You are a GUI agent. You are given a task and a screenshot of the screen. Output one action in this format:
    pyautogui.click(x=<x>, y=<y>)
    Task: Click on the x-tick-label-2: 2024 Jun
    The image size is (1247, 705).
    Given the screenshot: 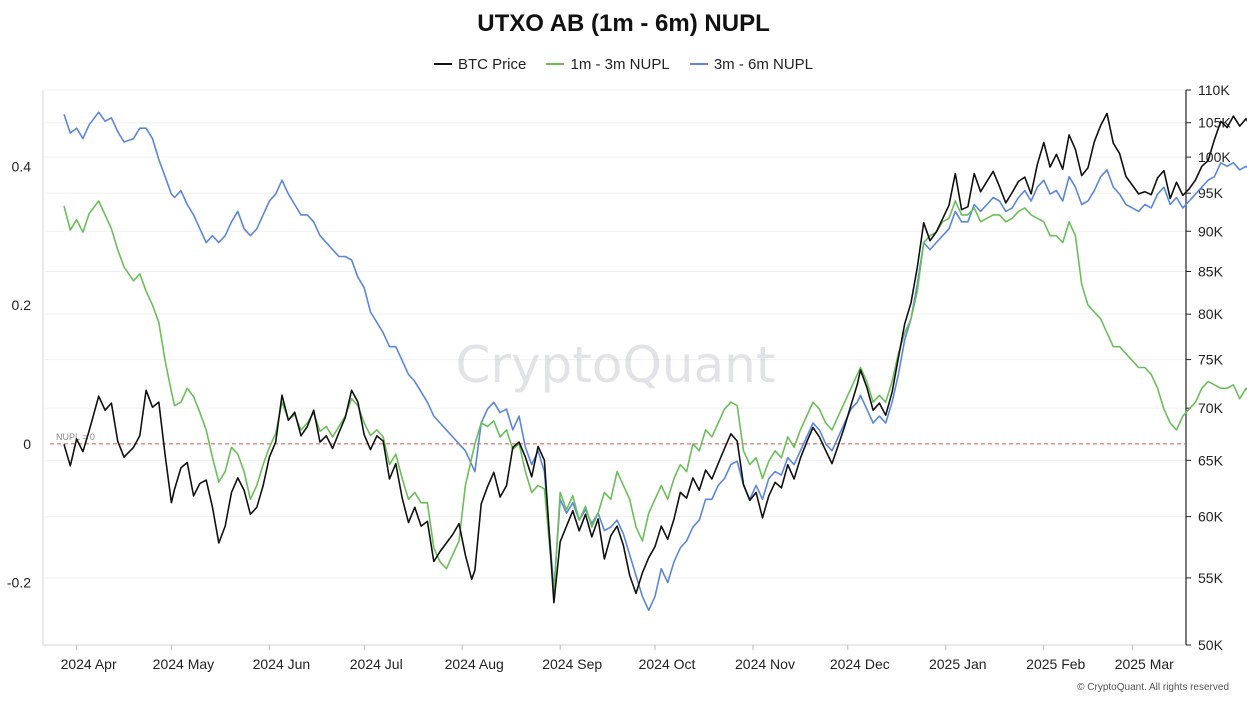 What is the action you would take?
    pyautogui.click(x=282, y=664)
    